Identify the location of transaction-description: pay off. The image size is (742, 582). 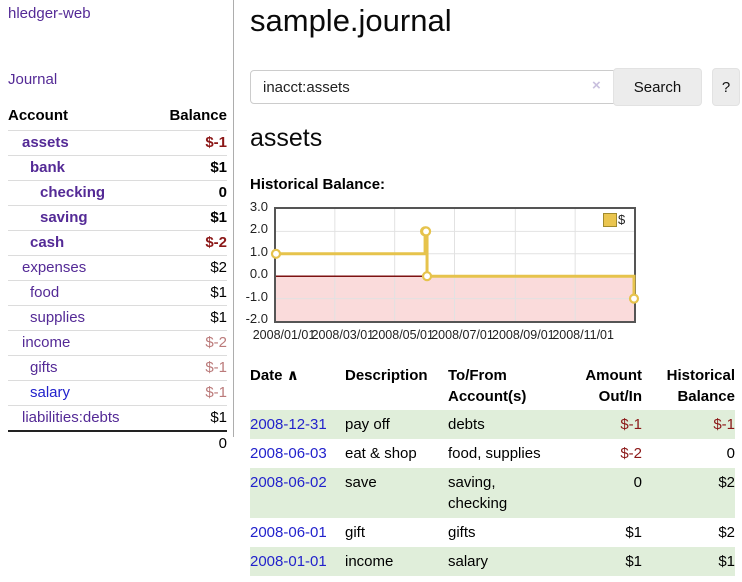
(367, 424).